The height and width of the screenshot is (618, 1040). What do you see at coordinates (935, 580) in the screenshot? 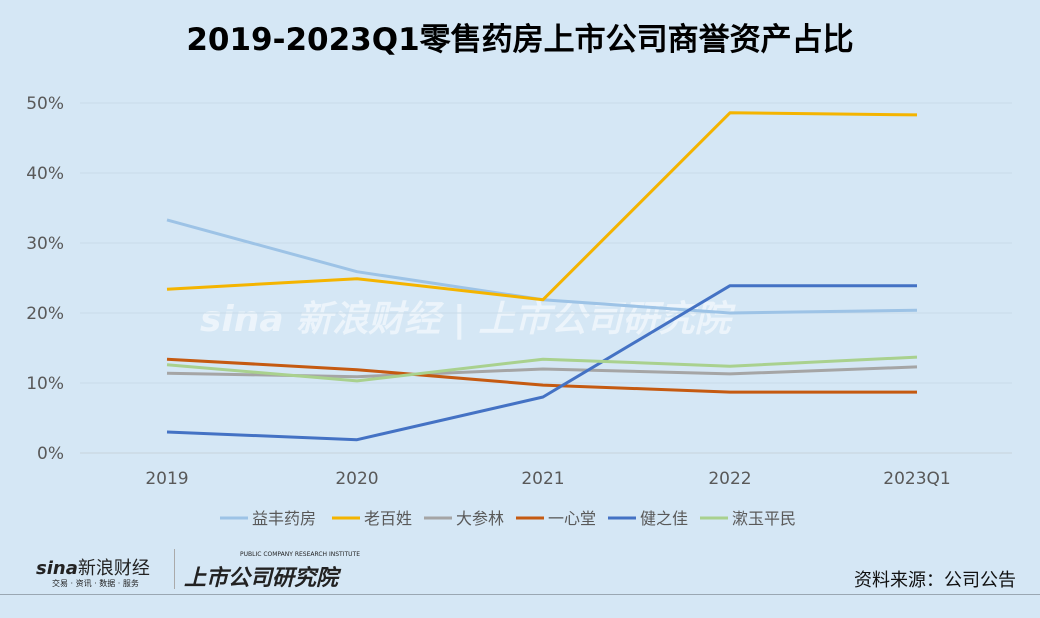
I see `source-note: 资料来源：公司公告` at bounding box center [935, 580].